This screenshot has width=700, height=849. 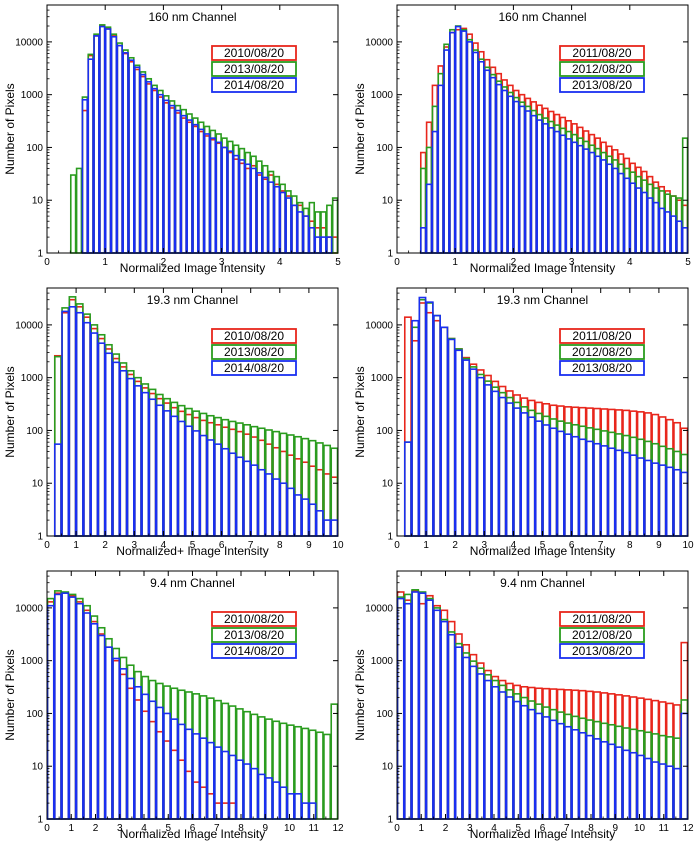 What do you see at coordinates (47, 262) in the screenshot?
I see `x-tick-label: 0` at bounding box center [47, 262].